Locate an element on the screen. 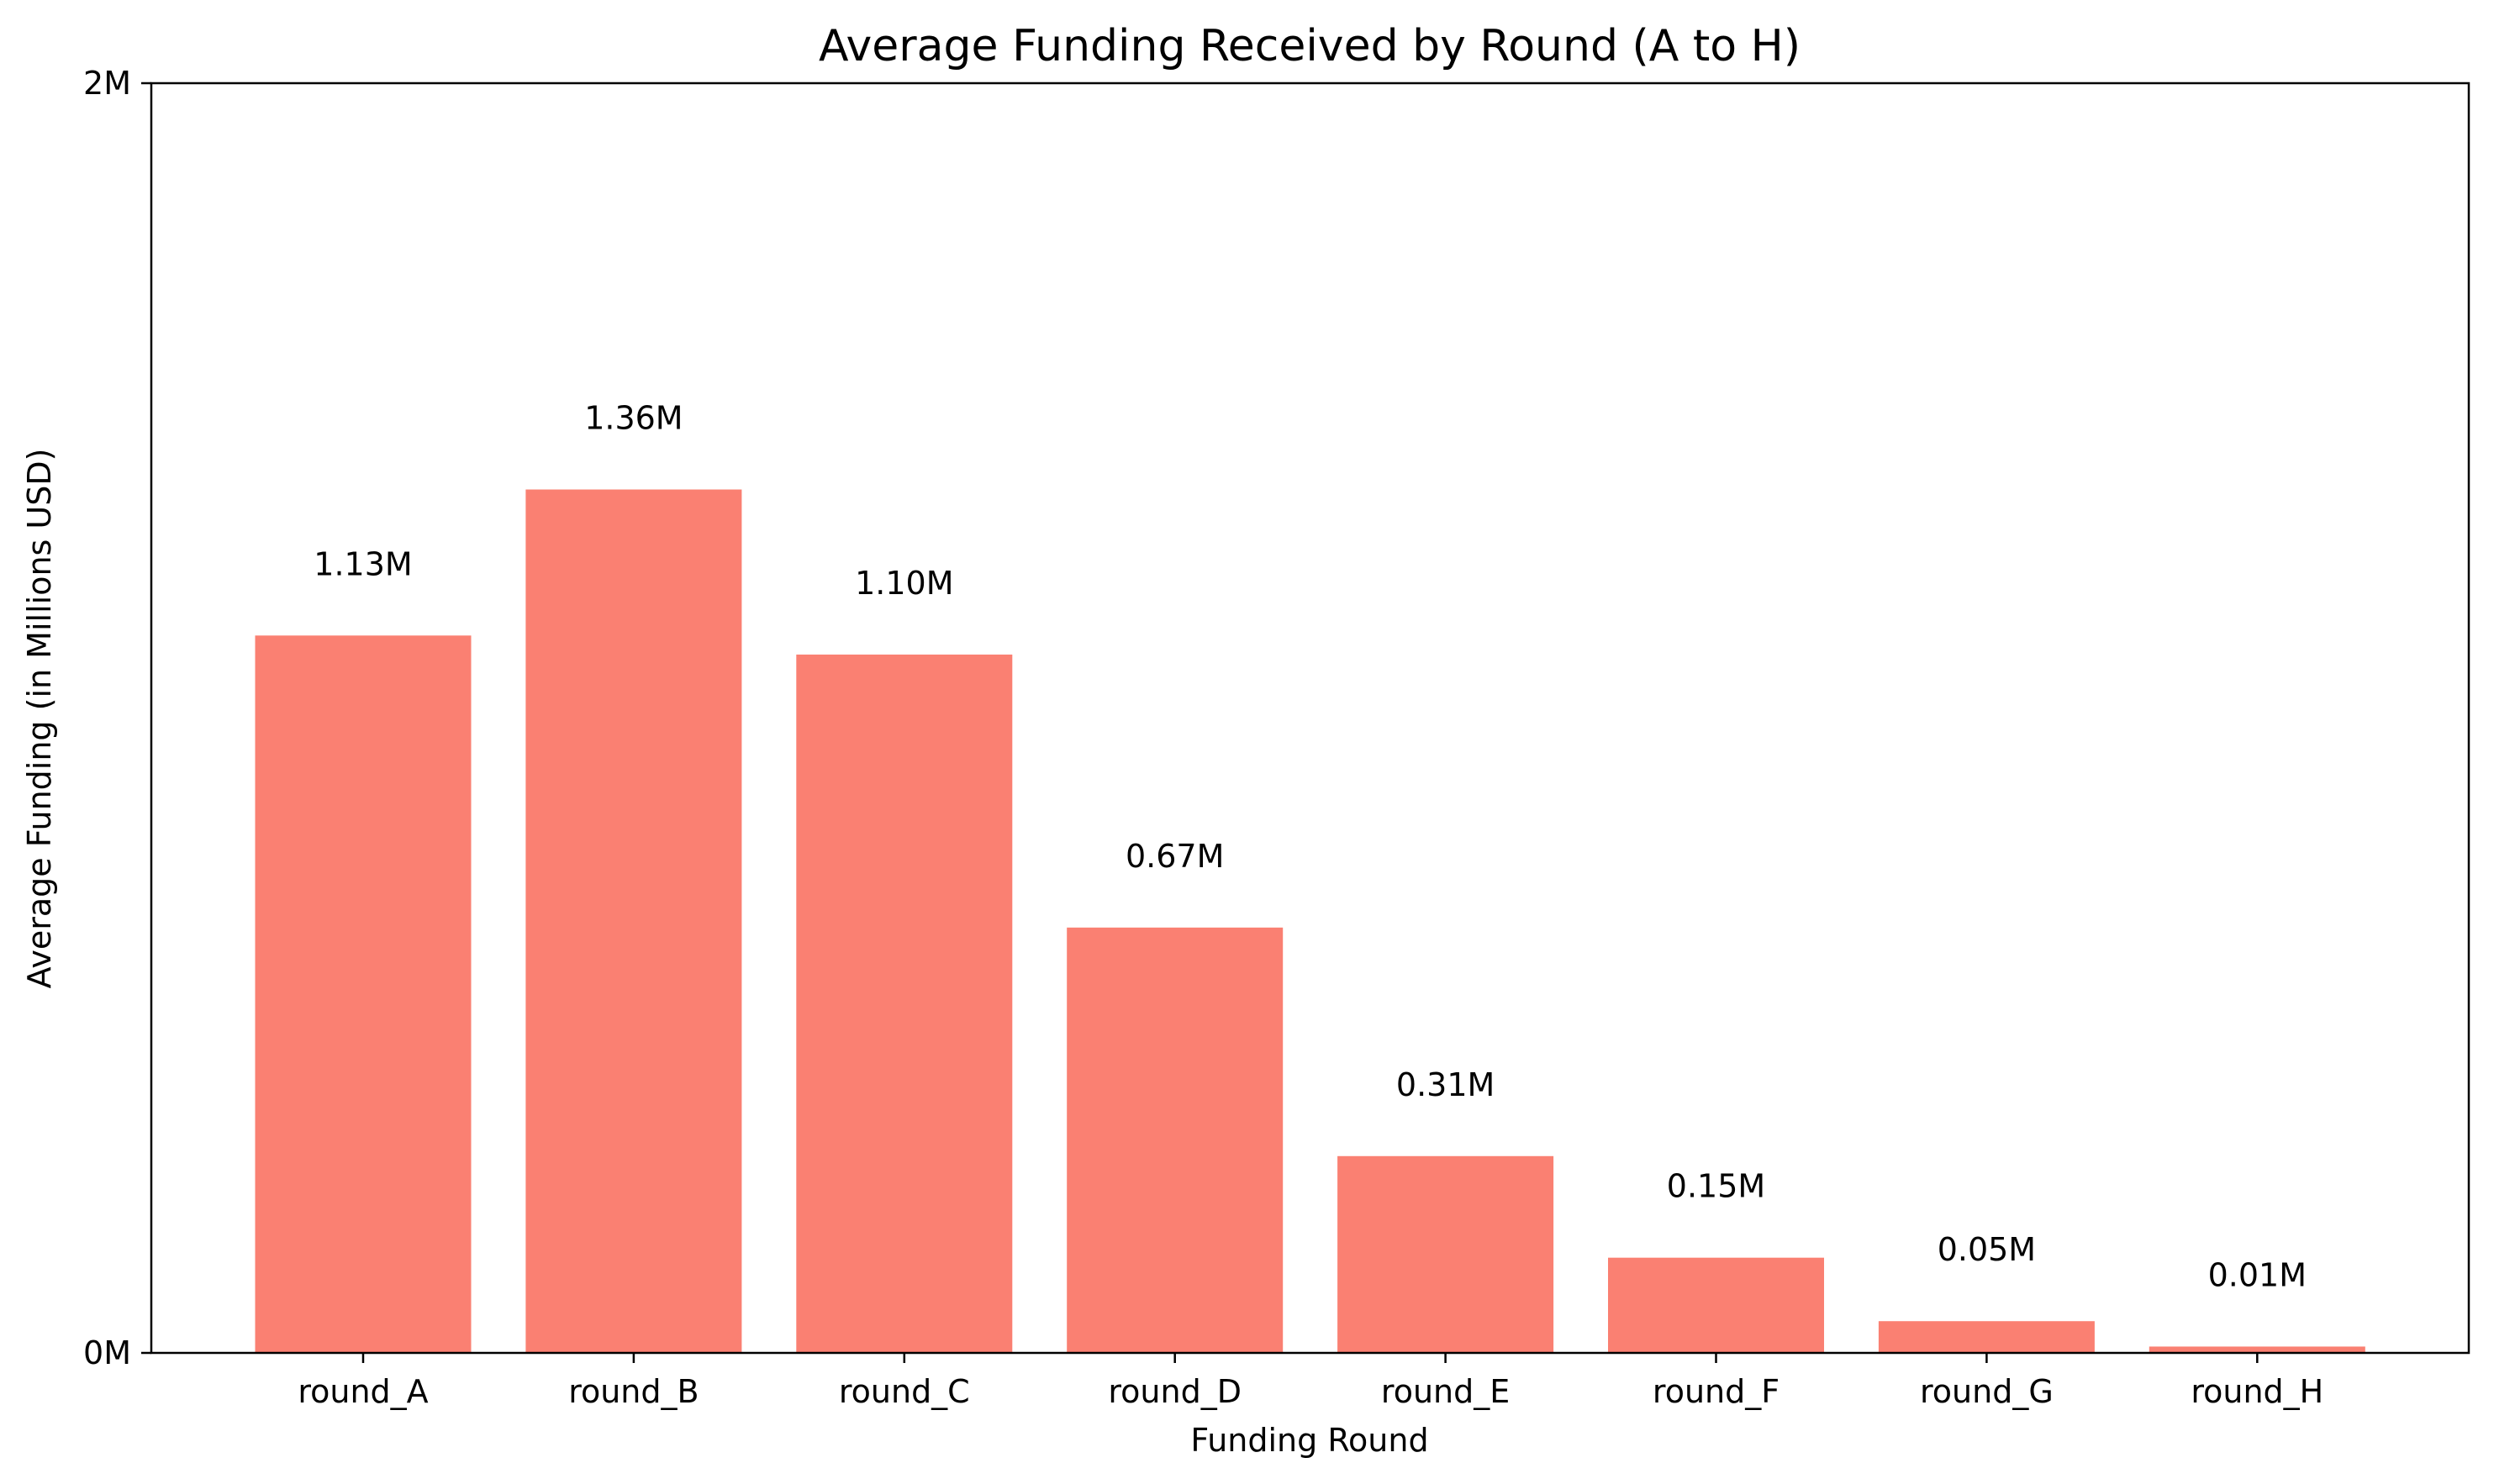 This screenshot has height=1484, width=2494. bar-round_C is located at coordinates (904, 1004).